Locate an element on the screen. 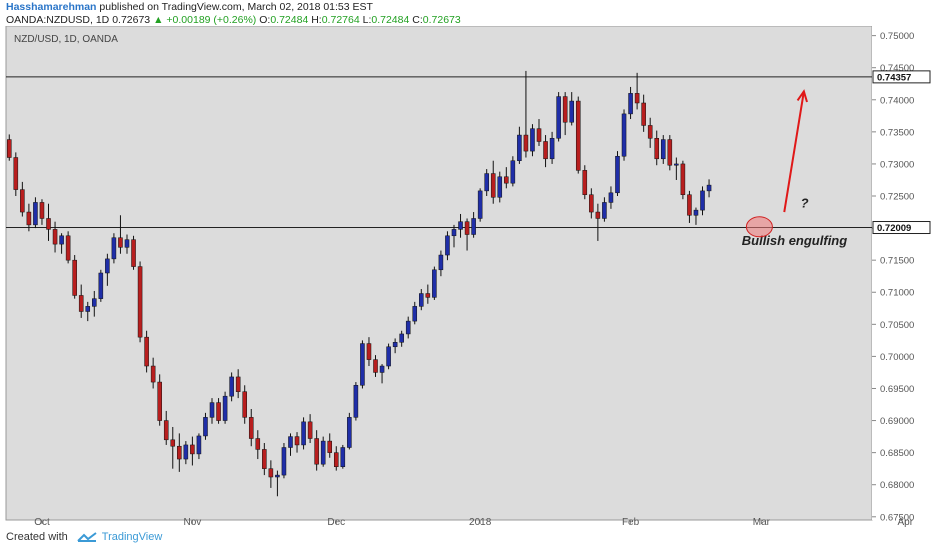 This screenshot has height=550, width=932. tradingview-logo-icon is located at coordinates (87, 537).